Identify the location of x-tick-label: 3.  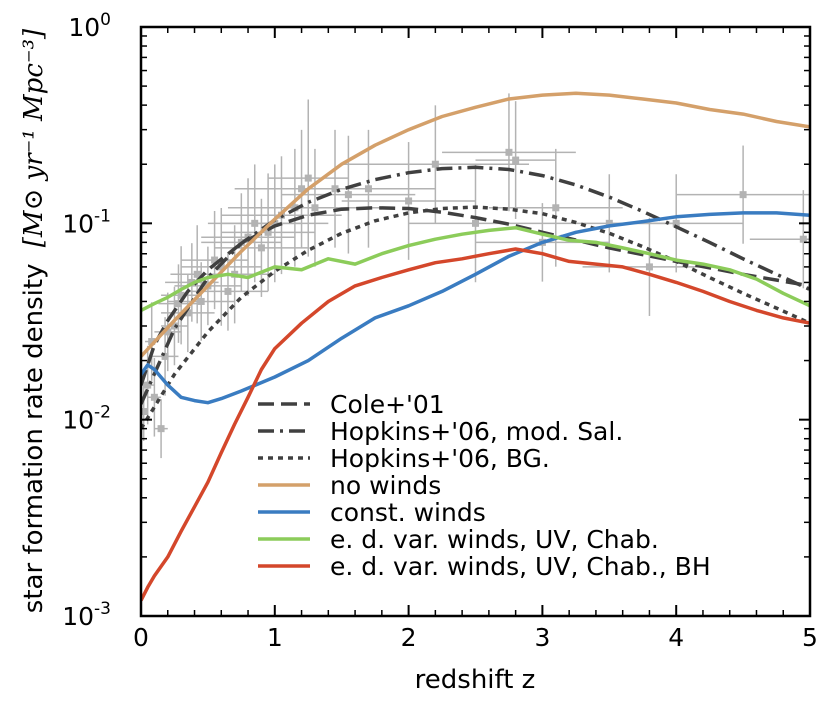
(542, 637).